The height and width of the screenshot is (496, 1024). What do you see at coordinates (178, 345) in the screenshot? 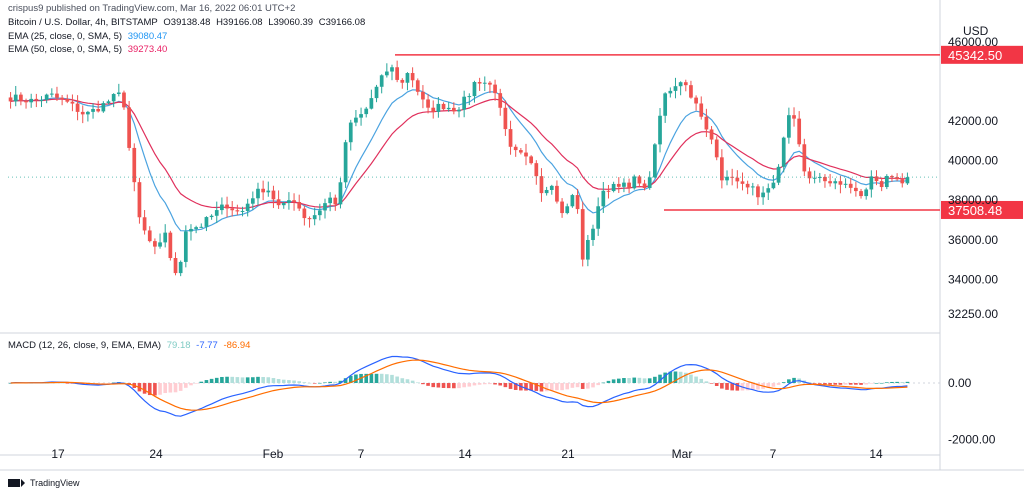
I see `macd-hist-value: 79.18` at bounding box center [178, 345].